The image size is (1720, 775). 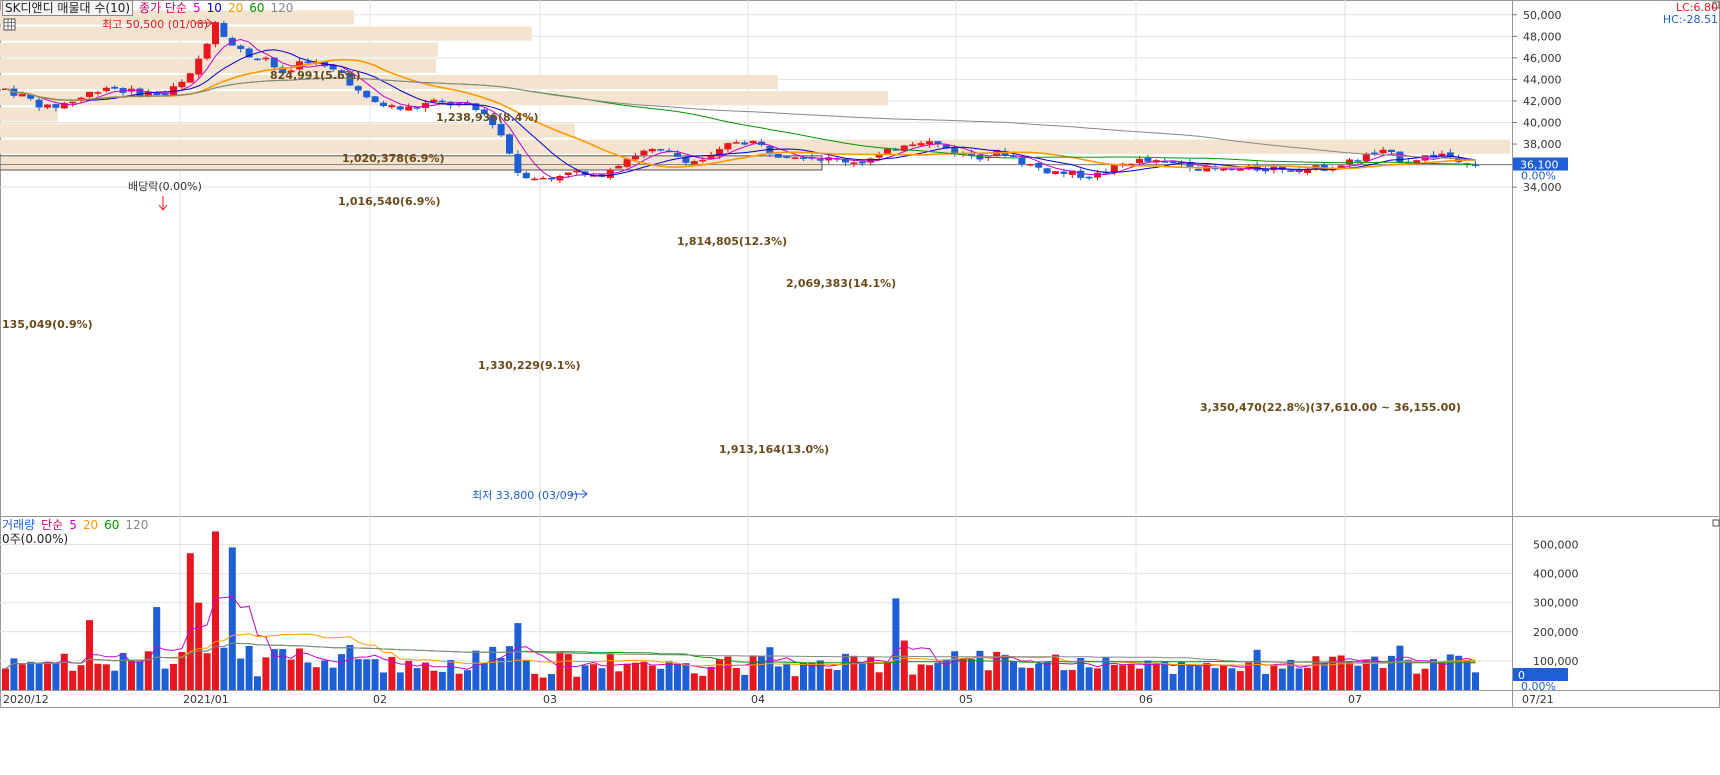 I want to click on x-tick-label: 05, so click(x=966, y=699).